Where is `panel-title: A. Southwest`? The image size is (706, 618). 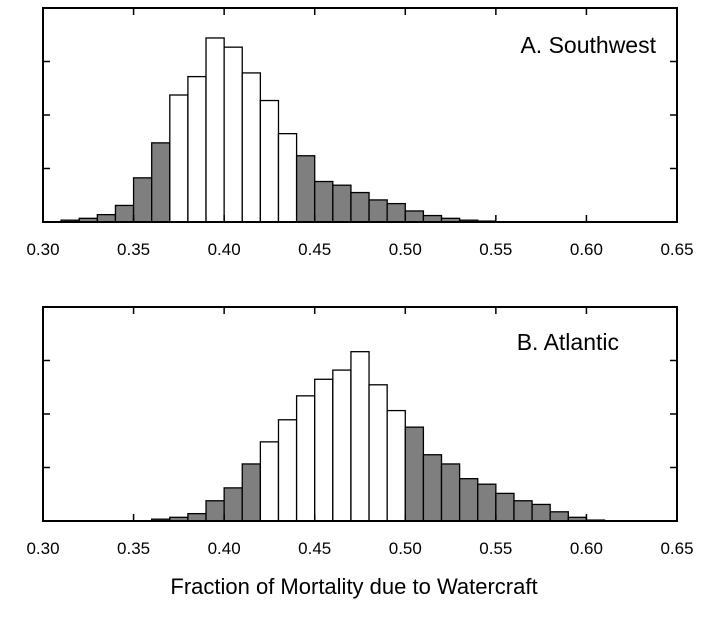
panel-title: A. Southwest is located at coordinates (588, 45).